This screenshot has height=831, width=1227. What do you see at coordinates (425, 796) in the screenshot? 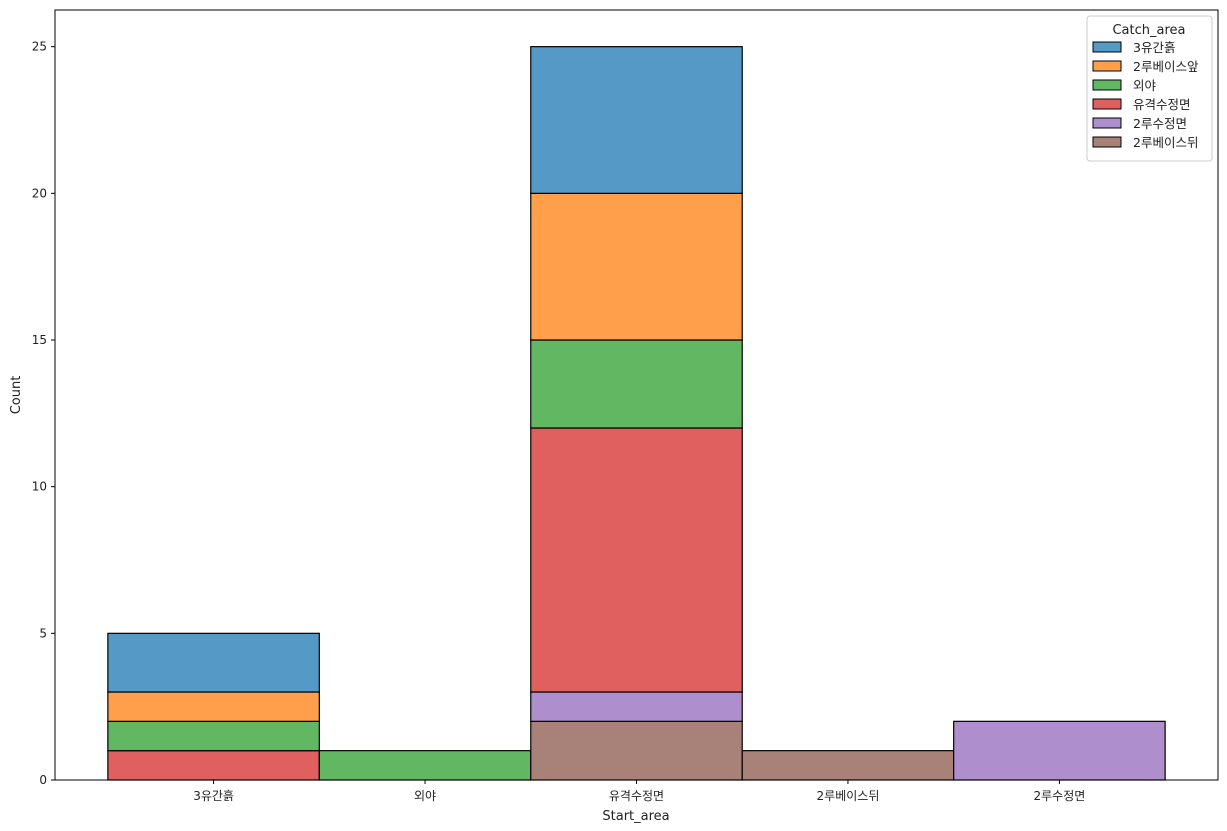
I see `x-tick-label: 외야` at bounding box center [425, 796].